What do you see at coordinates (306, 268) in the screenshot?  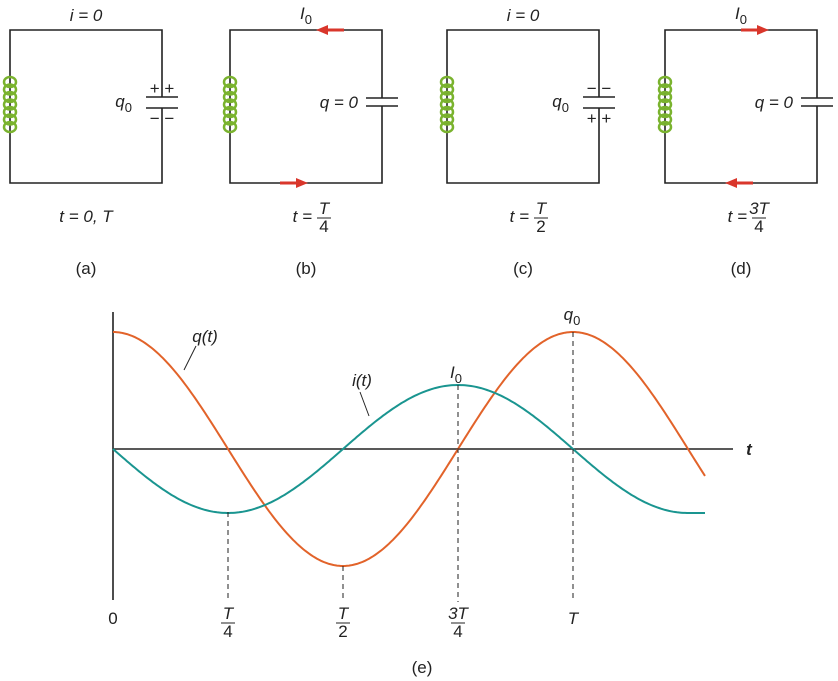 I see `panel-caption: (b)` at bounding box center [306, 268].